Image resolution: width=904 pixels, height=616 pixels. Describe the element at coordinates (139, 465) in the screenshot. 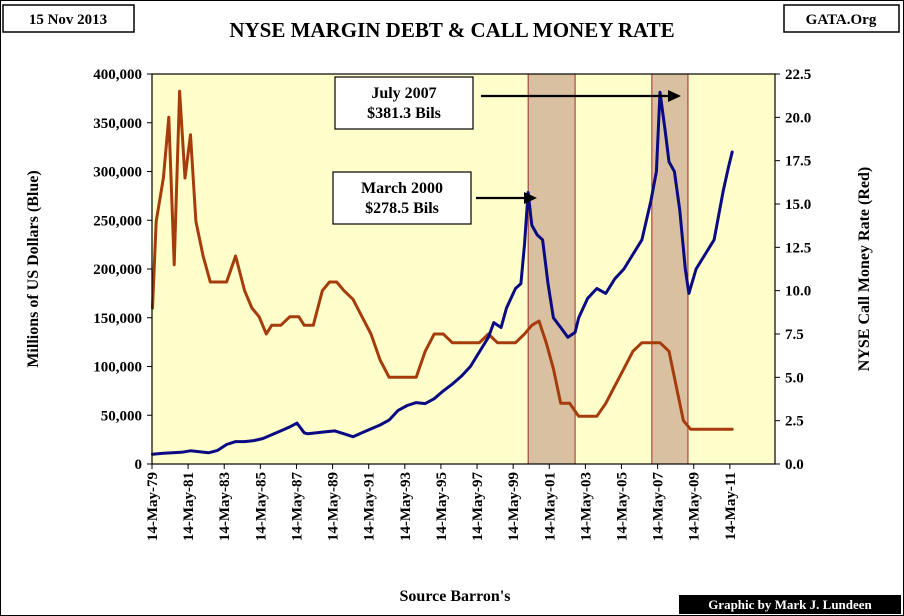

I see `left-tick-label: 0` at that location.